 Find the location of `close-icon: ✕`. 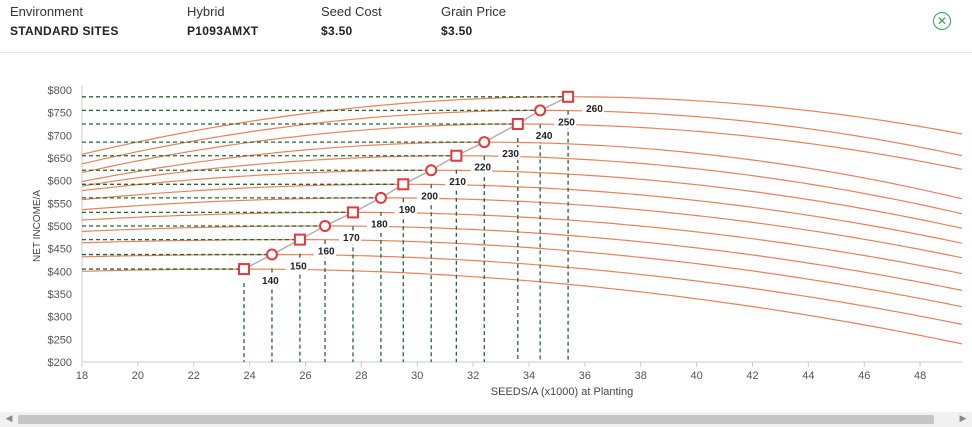

close-icon: ✕ is located at coordinates (942, 21).